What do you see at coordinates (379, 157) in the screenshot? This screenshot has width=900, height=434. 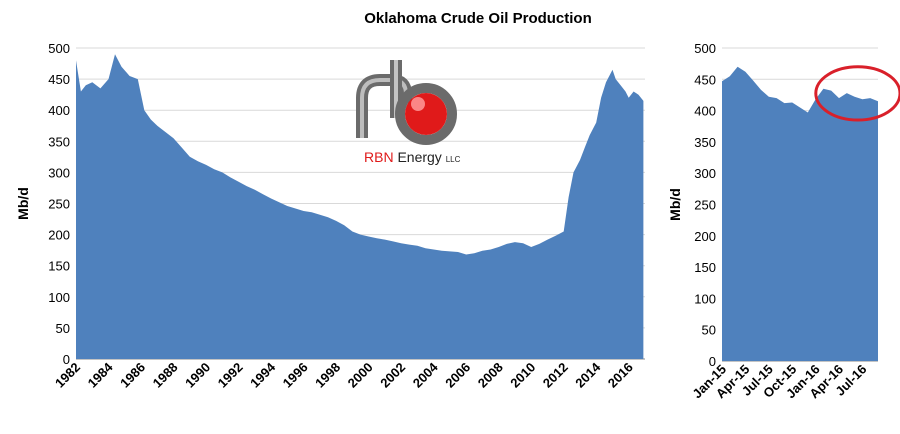 I see `logo-brand: RBN` at bounding box center [379, 157].